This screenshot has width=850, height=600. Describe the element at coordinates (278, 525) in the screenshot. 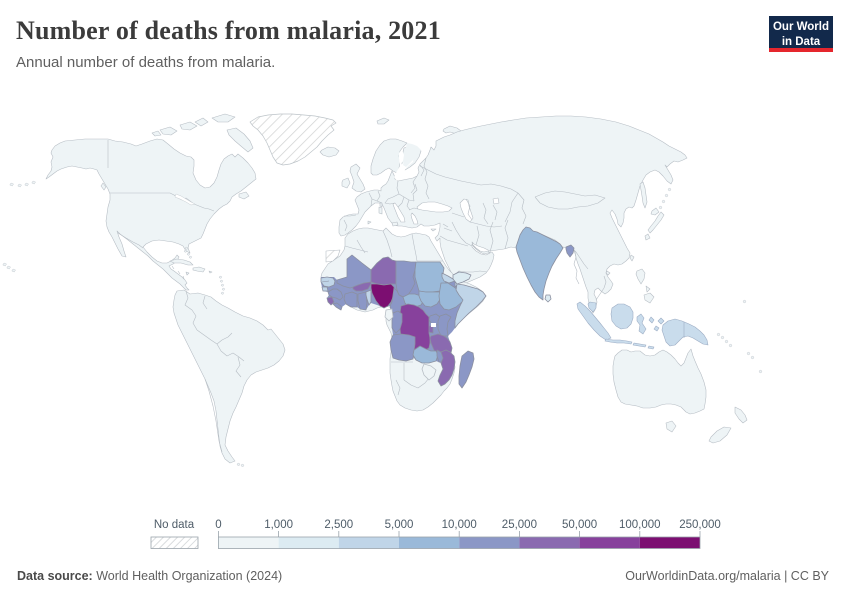

I see `svg-text: 1,000` at that location.